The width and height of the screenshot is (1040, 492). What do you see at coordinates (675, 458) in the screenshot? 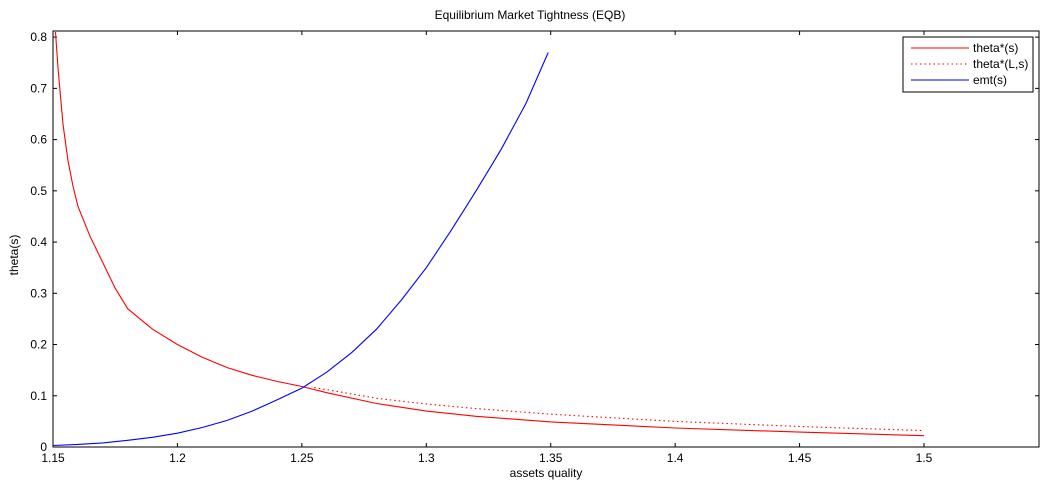
I see `x-tick-label: 1.4` at bounding box center [675, 458].